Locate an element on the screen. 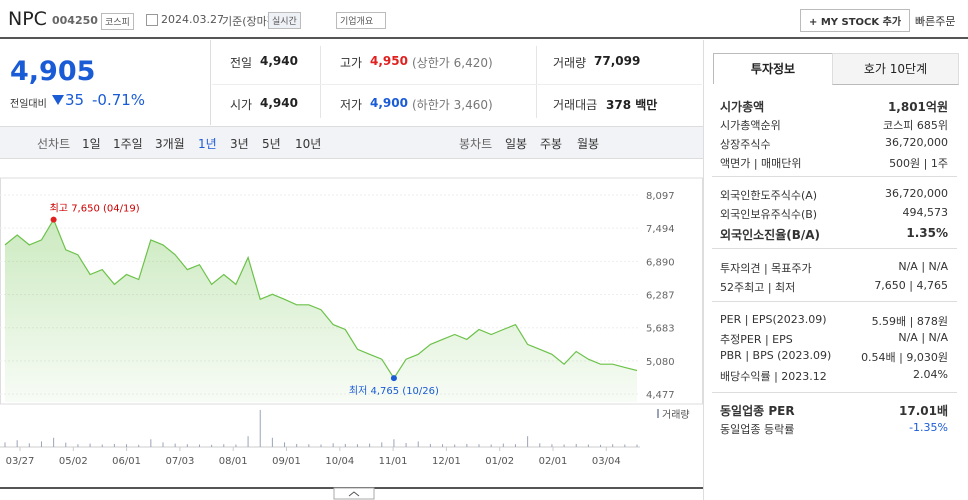 Image resolution: width=968 pixels, height=500 pixels. market-badge: 코스피 is located at coordinates (117, 21).